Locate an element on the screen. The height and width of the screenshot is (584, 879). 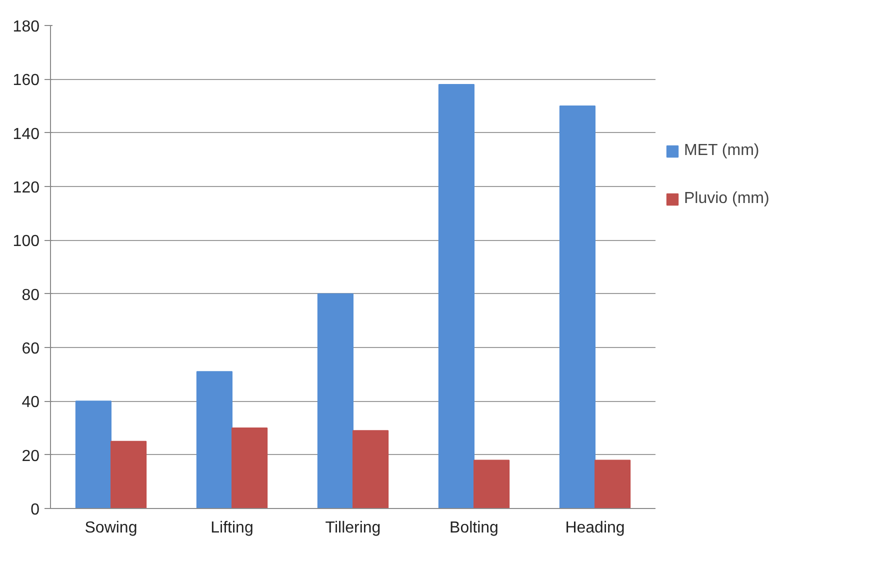
y-tick-label: 40 is located at coordinates (31, 403).